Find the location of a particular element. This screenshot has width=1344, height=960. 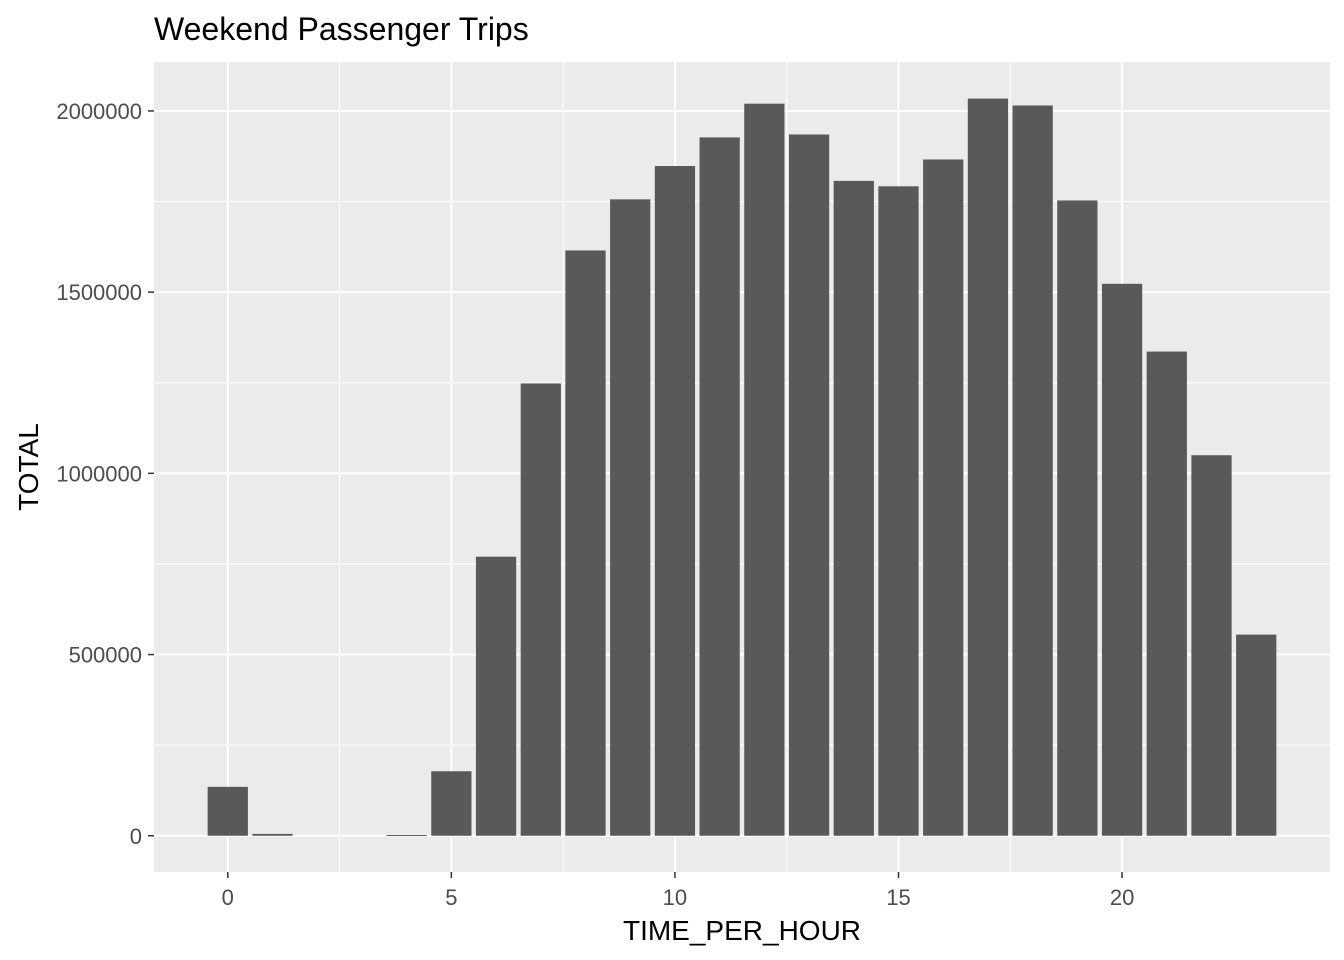

x-tick-label: 10 is located at coordinates (675, 897).